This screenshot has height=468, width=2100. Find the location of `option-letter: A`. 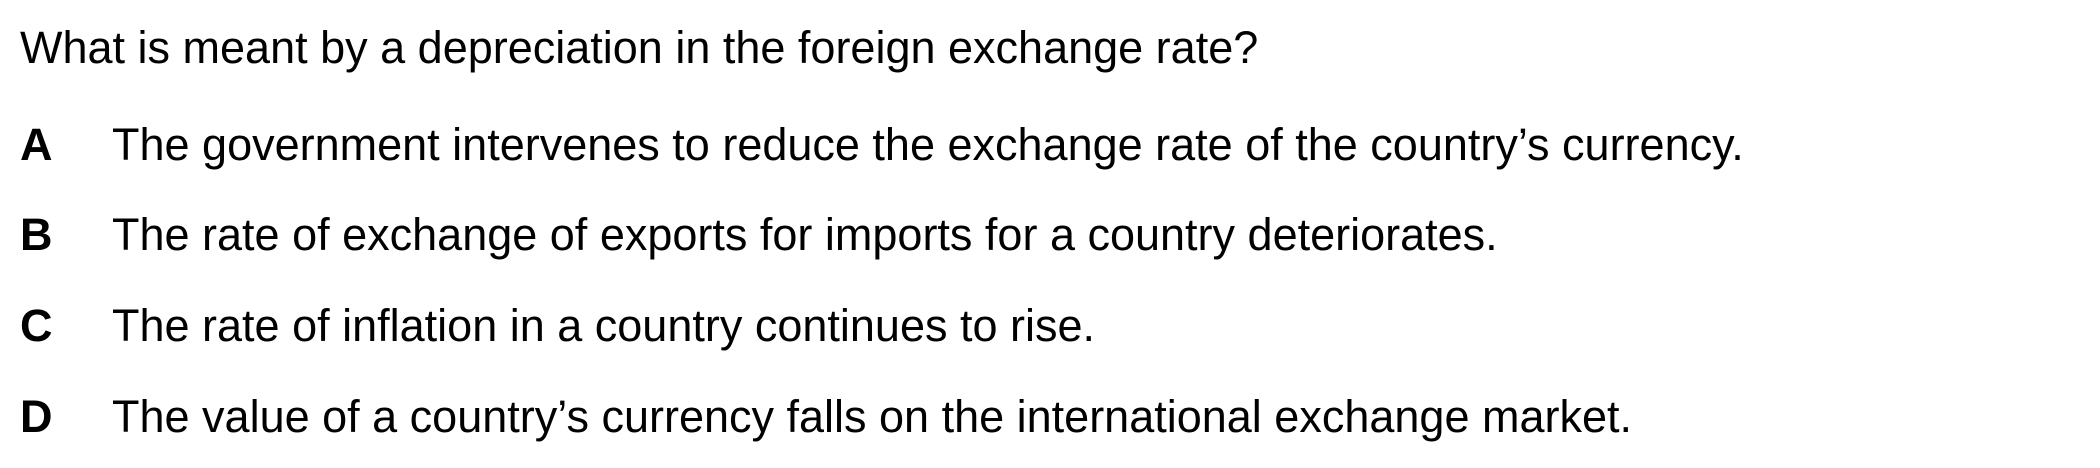

option-letter: A is located at coordinates (36, 144).